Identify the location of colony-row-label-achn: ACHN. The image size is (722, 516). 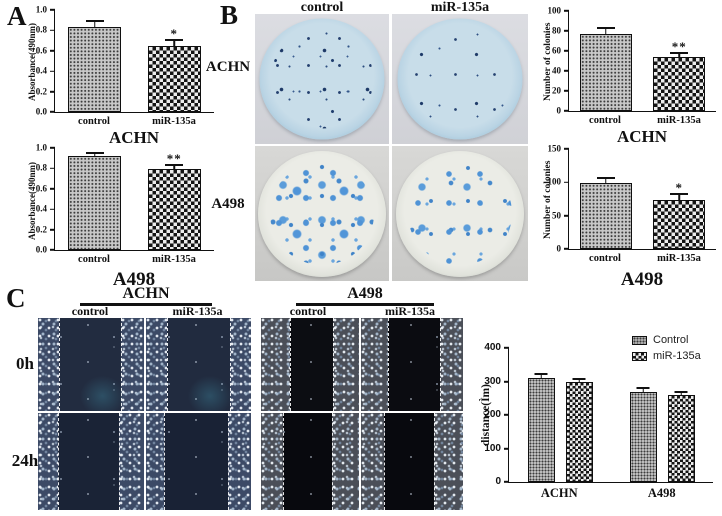
(228, 67).